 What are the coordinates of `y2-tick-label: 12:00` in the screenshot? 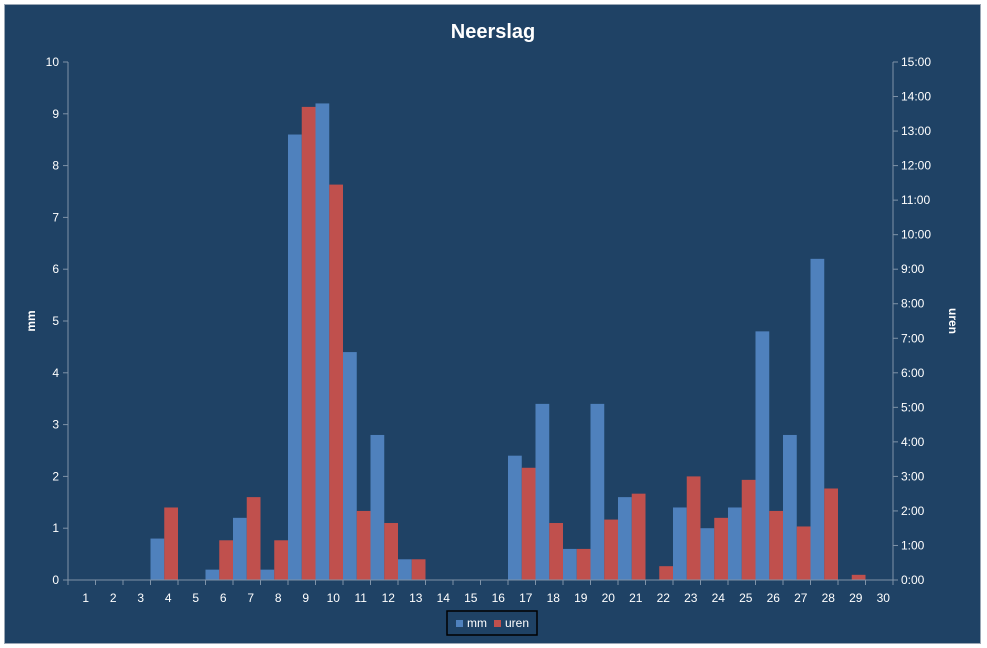 It's located at (916, 166).